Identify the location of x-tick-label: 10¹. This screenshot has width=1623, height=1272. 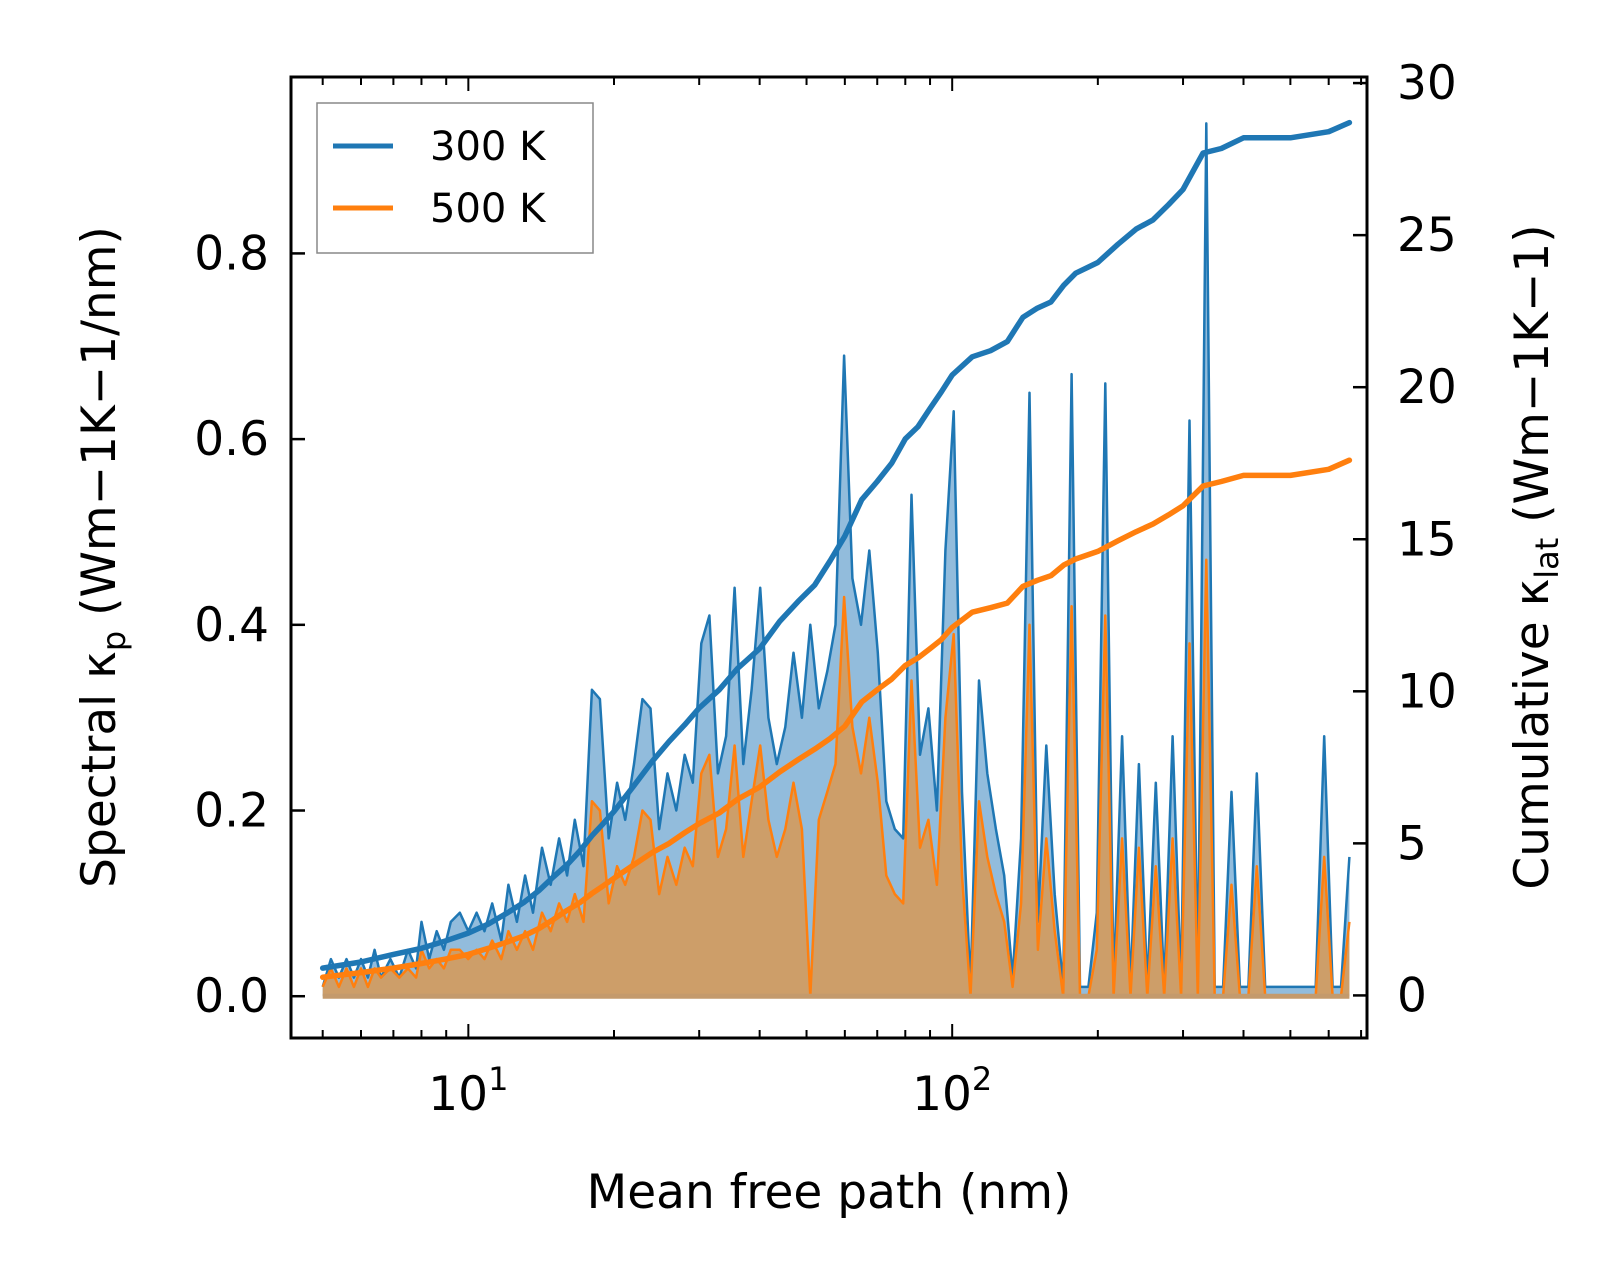
(468, 1091).